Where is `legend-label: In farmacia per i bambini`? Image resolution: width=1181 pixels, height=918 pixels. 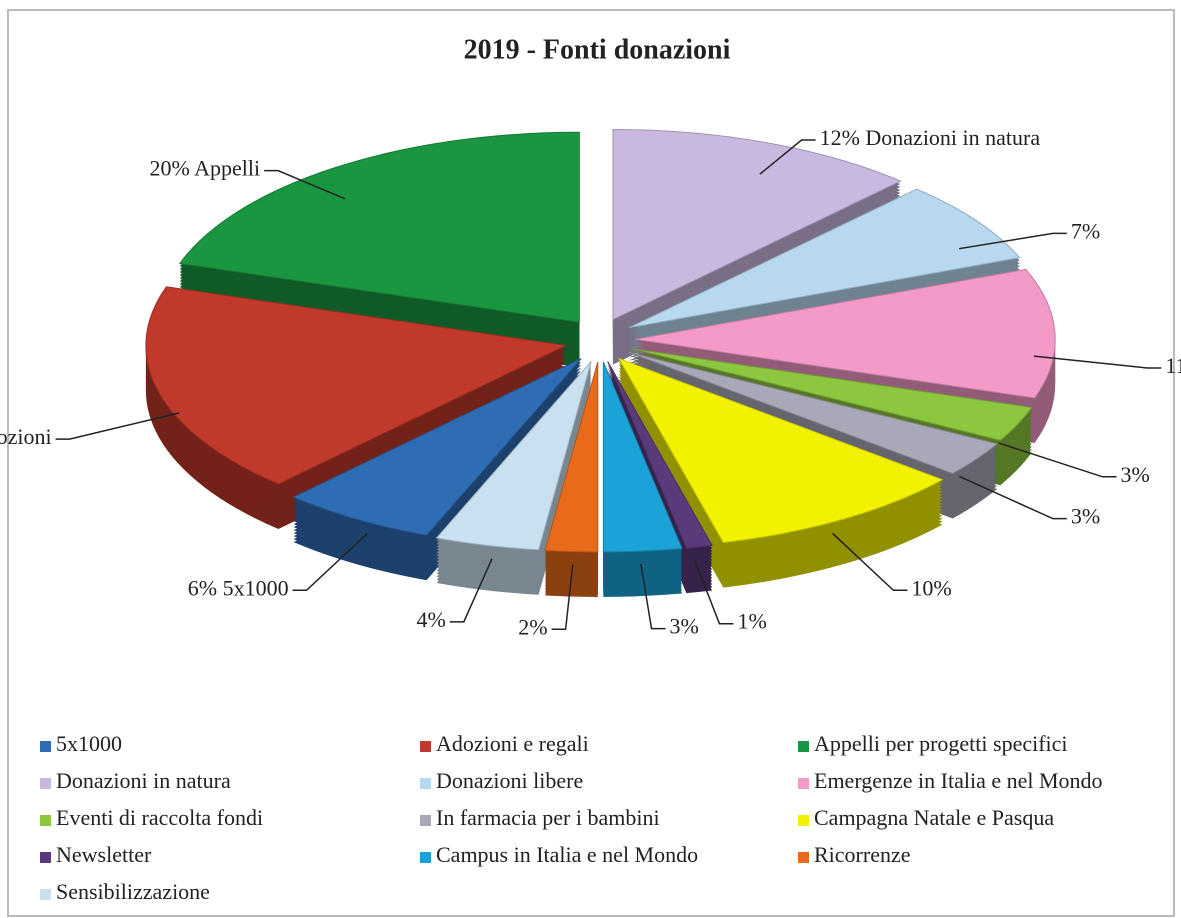 legend-label: In farmacia per i bambini is located at coordinates (548, 817).